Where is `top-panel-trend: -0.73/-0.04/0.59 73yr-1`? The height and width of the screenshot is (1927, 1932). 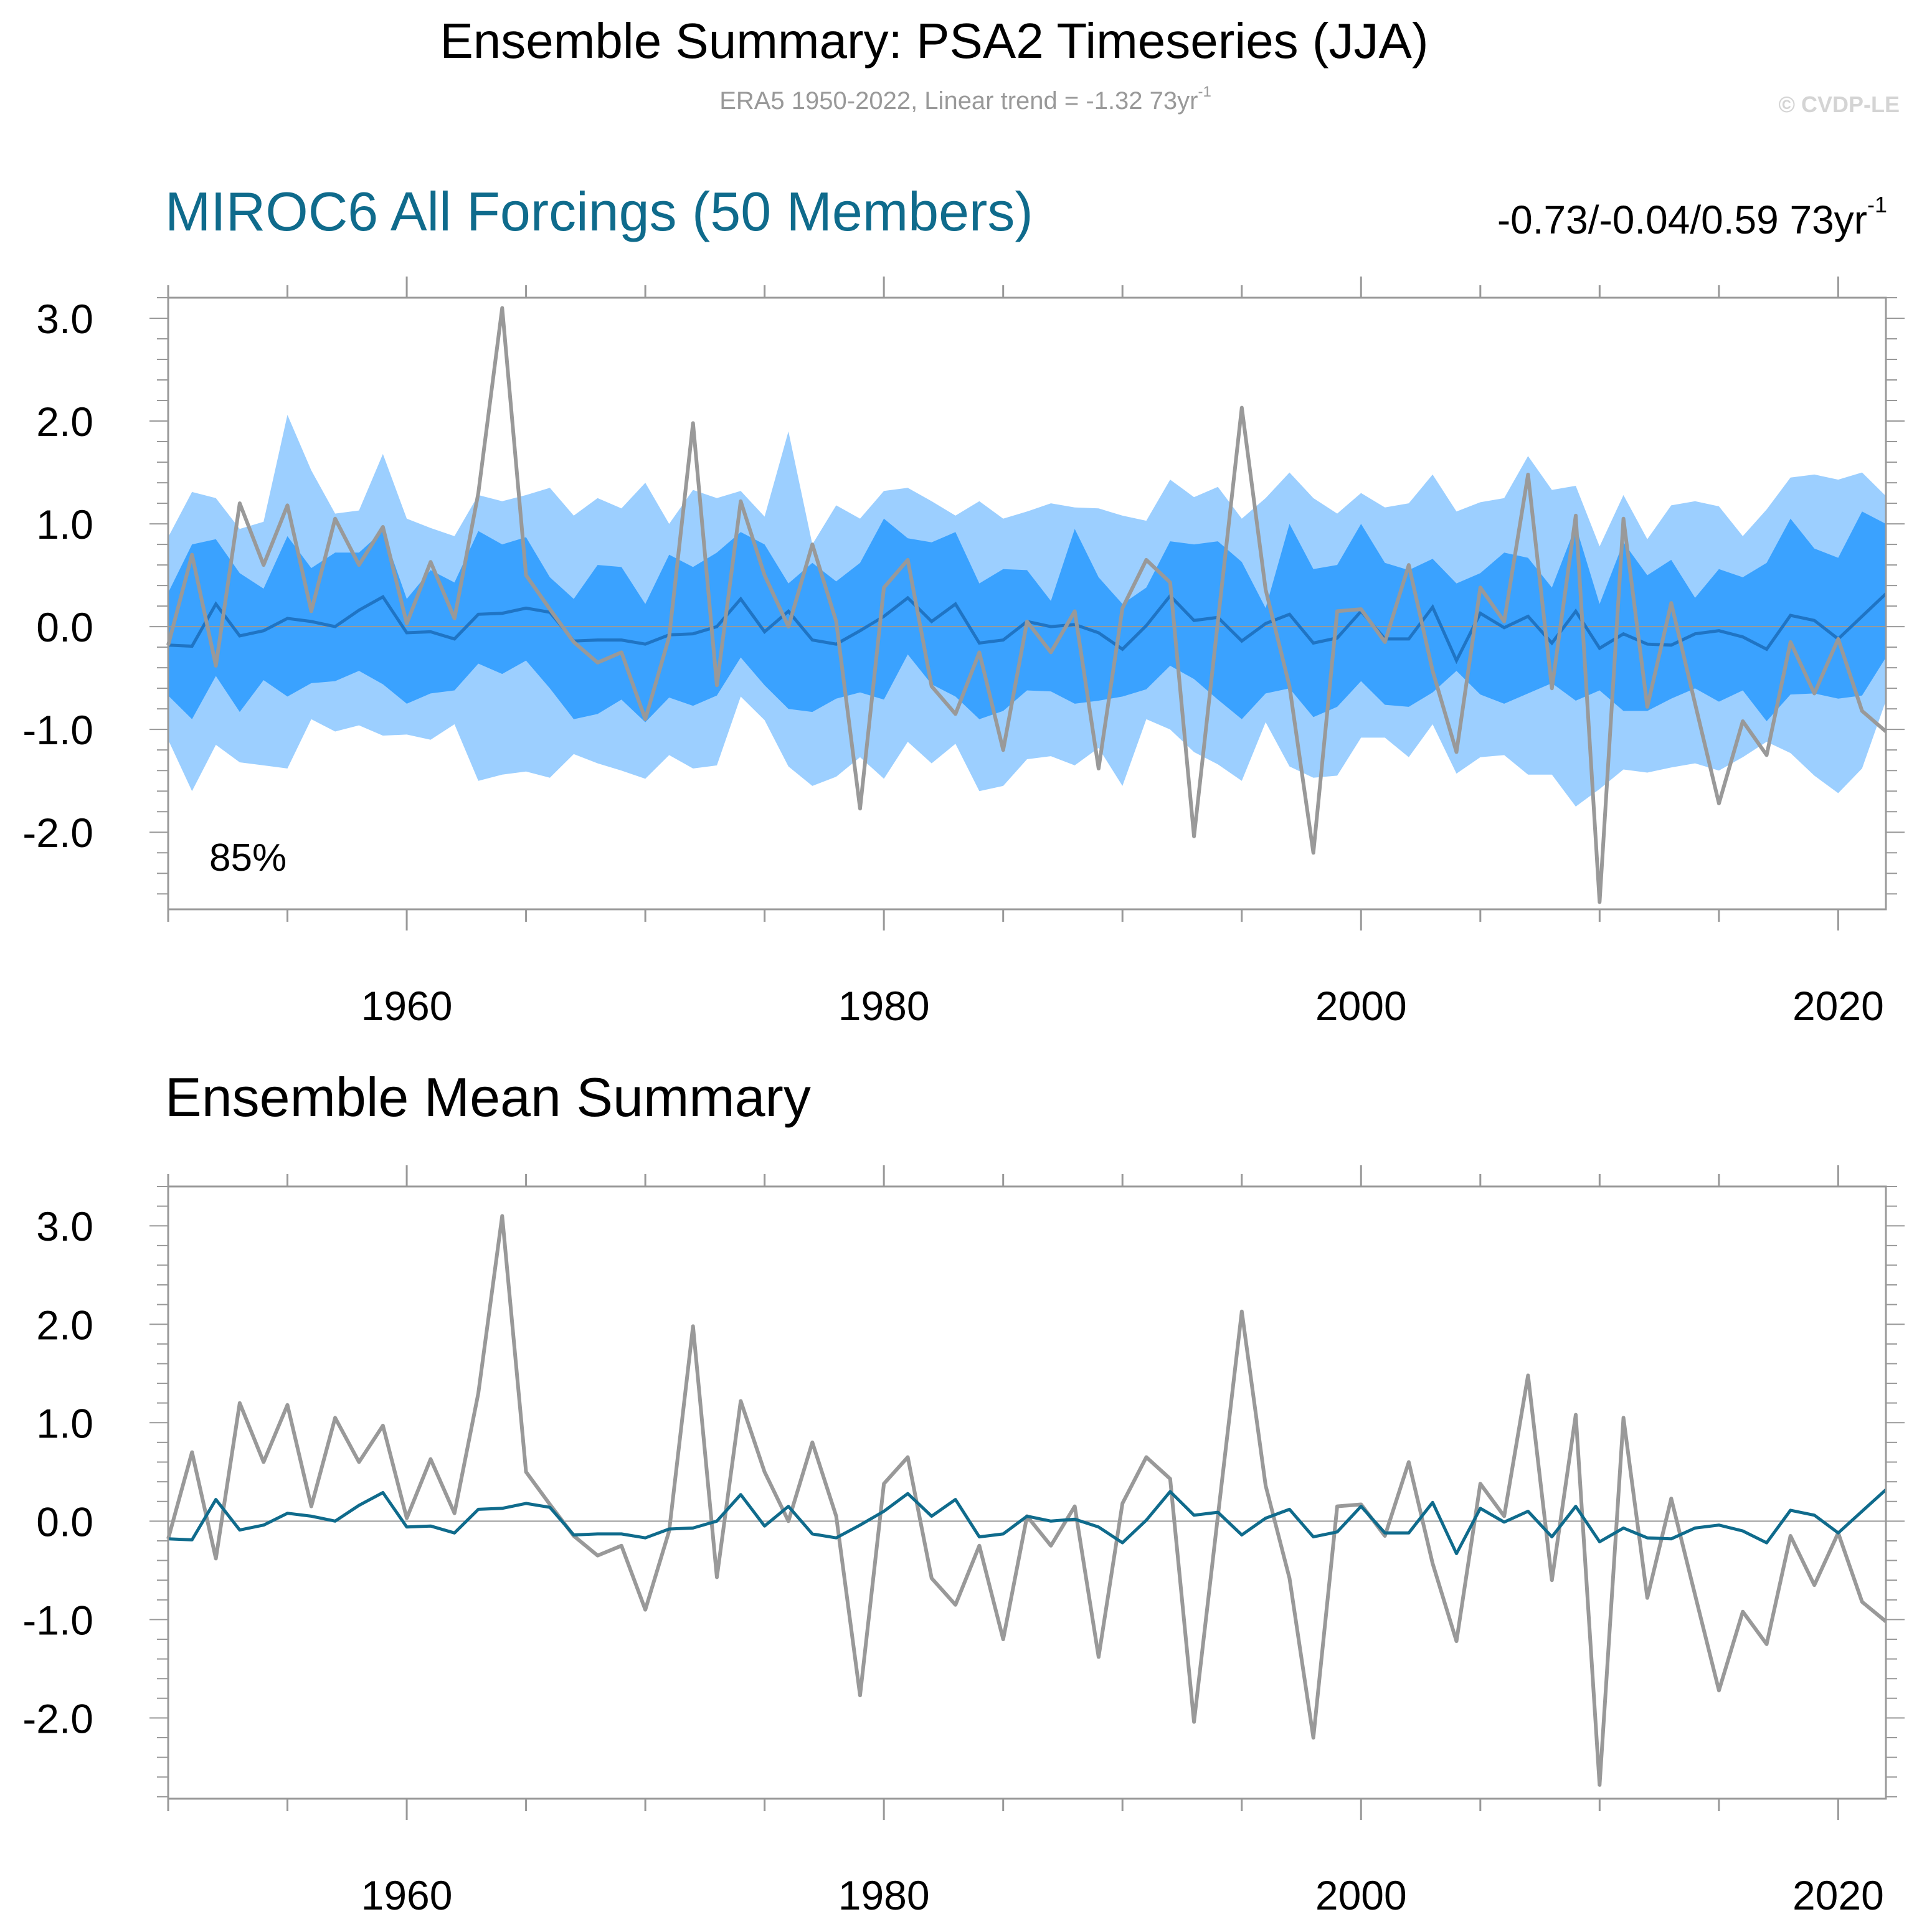
top-panel-trend: -0.73/-0.04/0.59 73yr-1 is located at coordinates (1692, 217).